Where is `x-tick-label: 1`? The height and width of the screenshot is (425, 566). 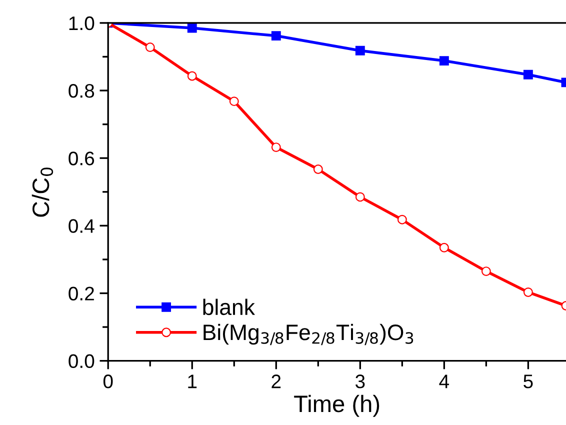 x-tick-label: 1 is located at coordinates (192, 381).